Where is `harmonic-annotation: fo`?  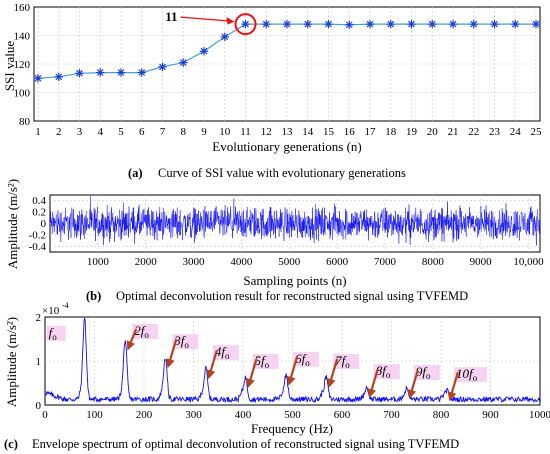 harmonic-annotation: fo is located at coordinates (56, 333).